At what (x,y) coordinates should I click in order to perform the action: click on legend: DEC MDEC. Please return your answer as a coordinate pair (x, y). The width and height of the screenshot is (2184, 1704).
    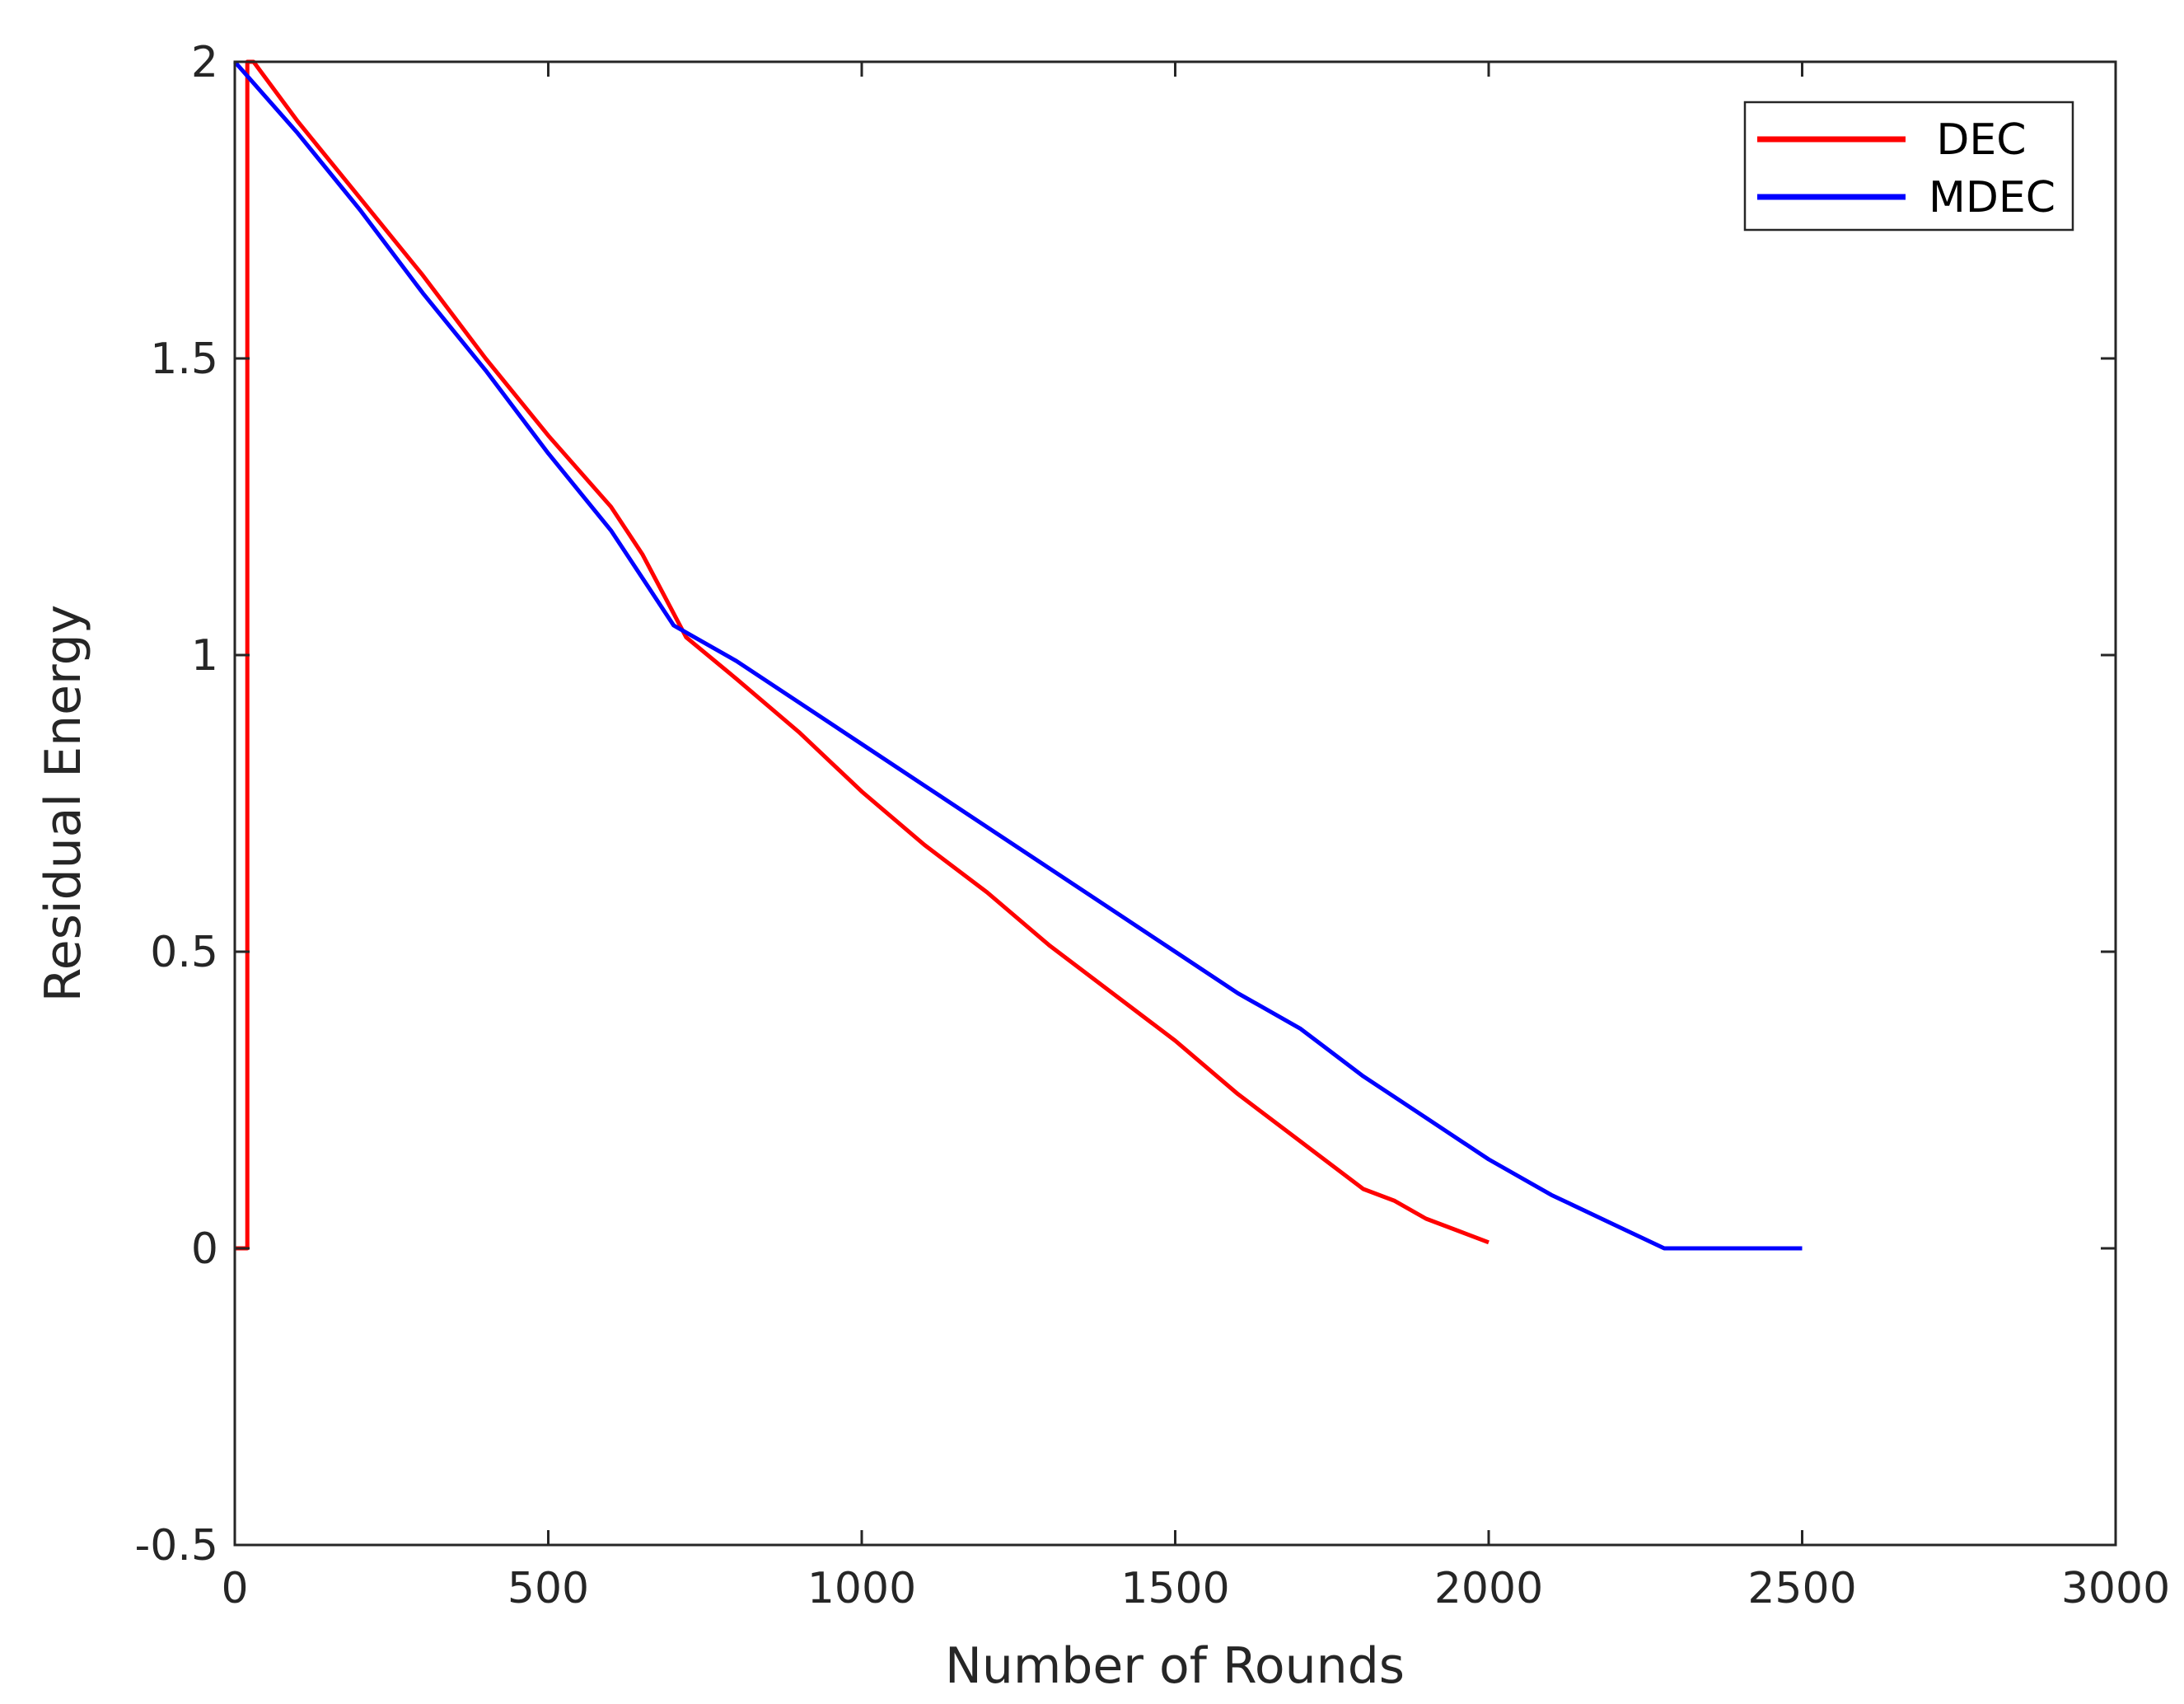
    Looking at the image, I should click on (1908, 166).